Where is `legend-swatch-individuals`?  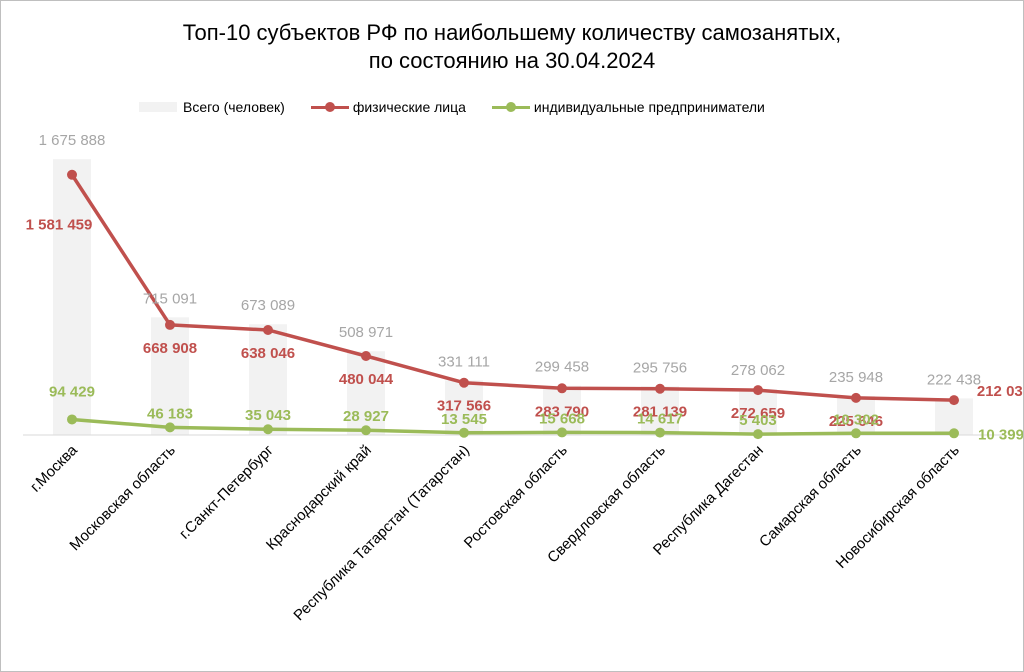
legend-swatch-individuals is located at coordinates (329, 107).